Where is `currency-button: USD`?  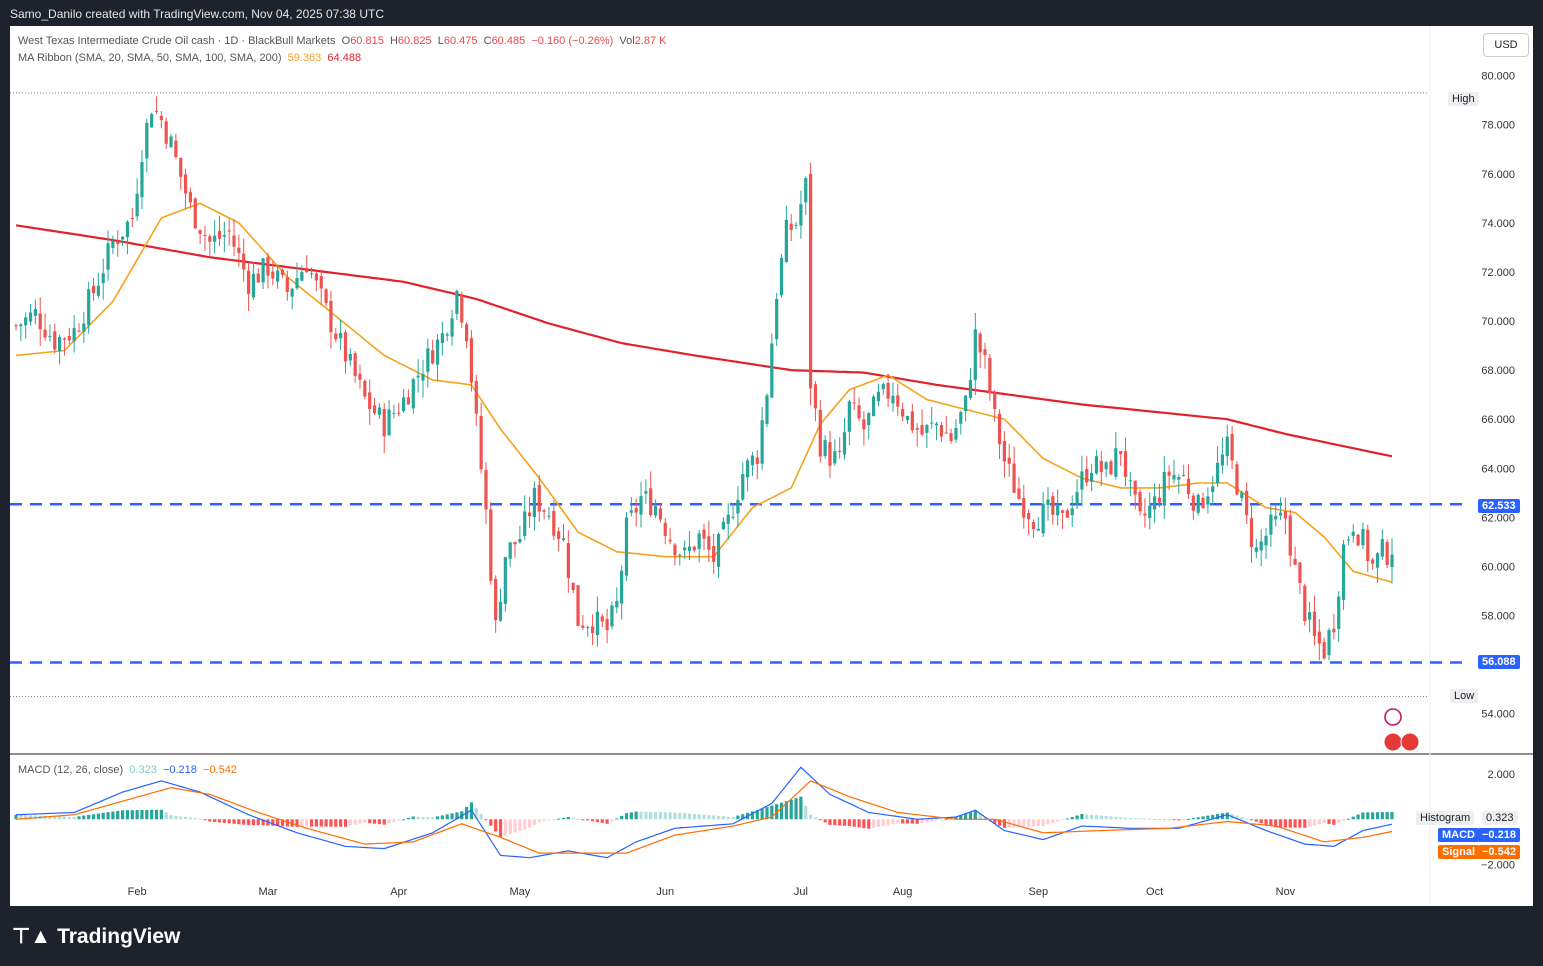 currency-button: USD is located at coordinates (1506, 45).